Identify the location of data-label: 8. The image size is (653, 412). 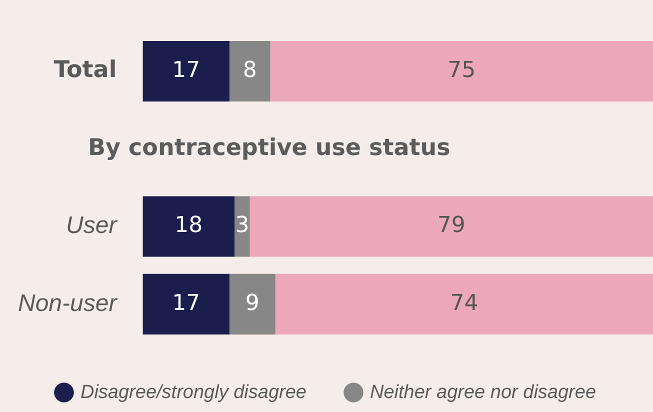
(249, 70).